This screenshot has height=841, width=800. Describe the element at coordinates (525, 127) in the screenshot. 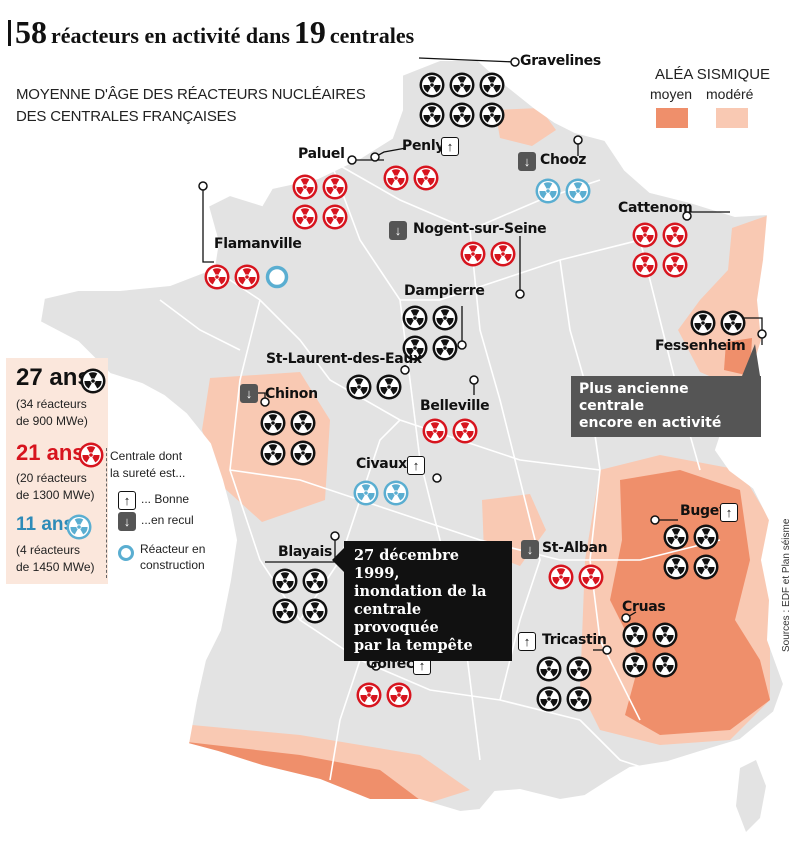

I see `seismic-zone-north` at that location.